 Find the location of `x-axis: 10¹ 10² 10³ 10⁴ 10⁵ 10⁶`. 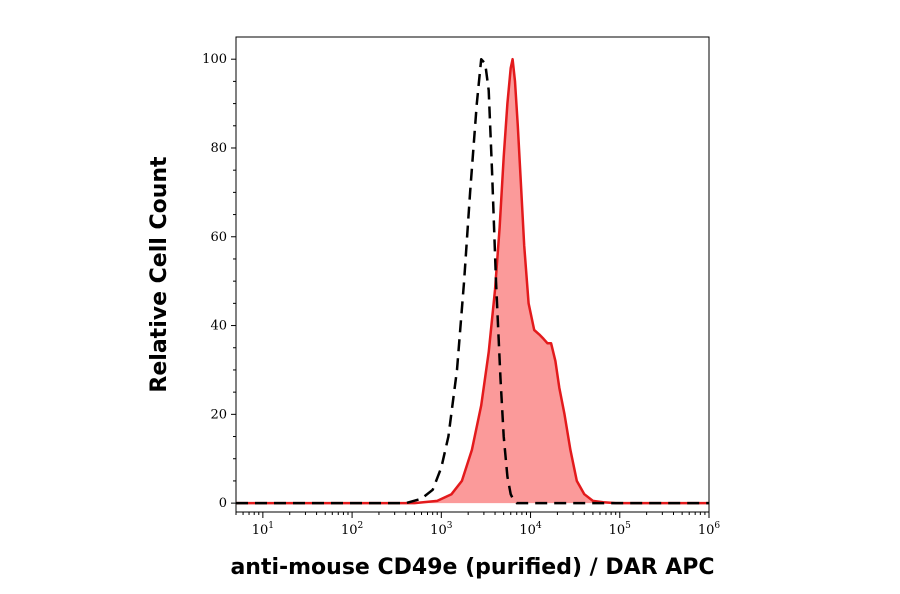

x-axis: 10¹ 10² 10³ 10⁴ 10⁵ 10⁶ is located at coordinates (478, 525).